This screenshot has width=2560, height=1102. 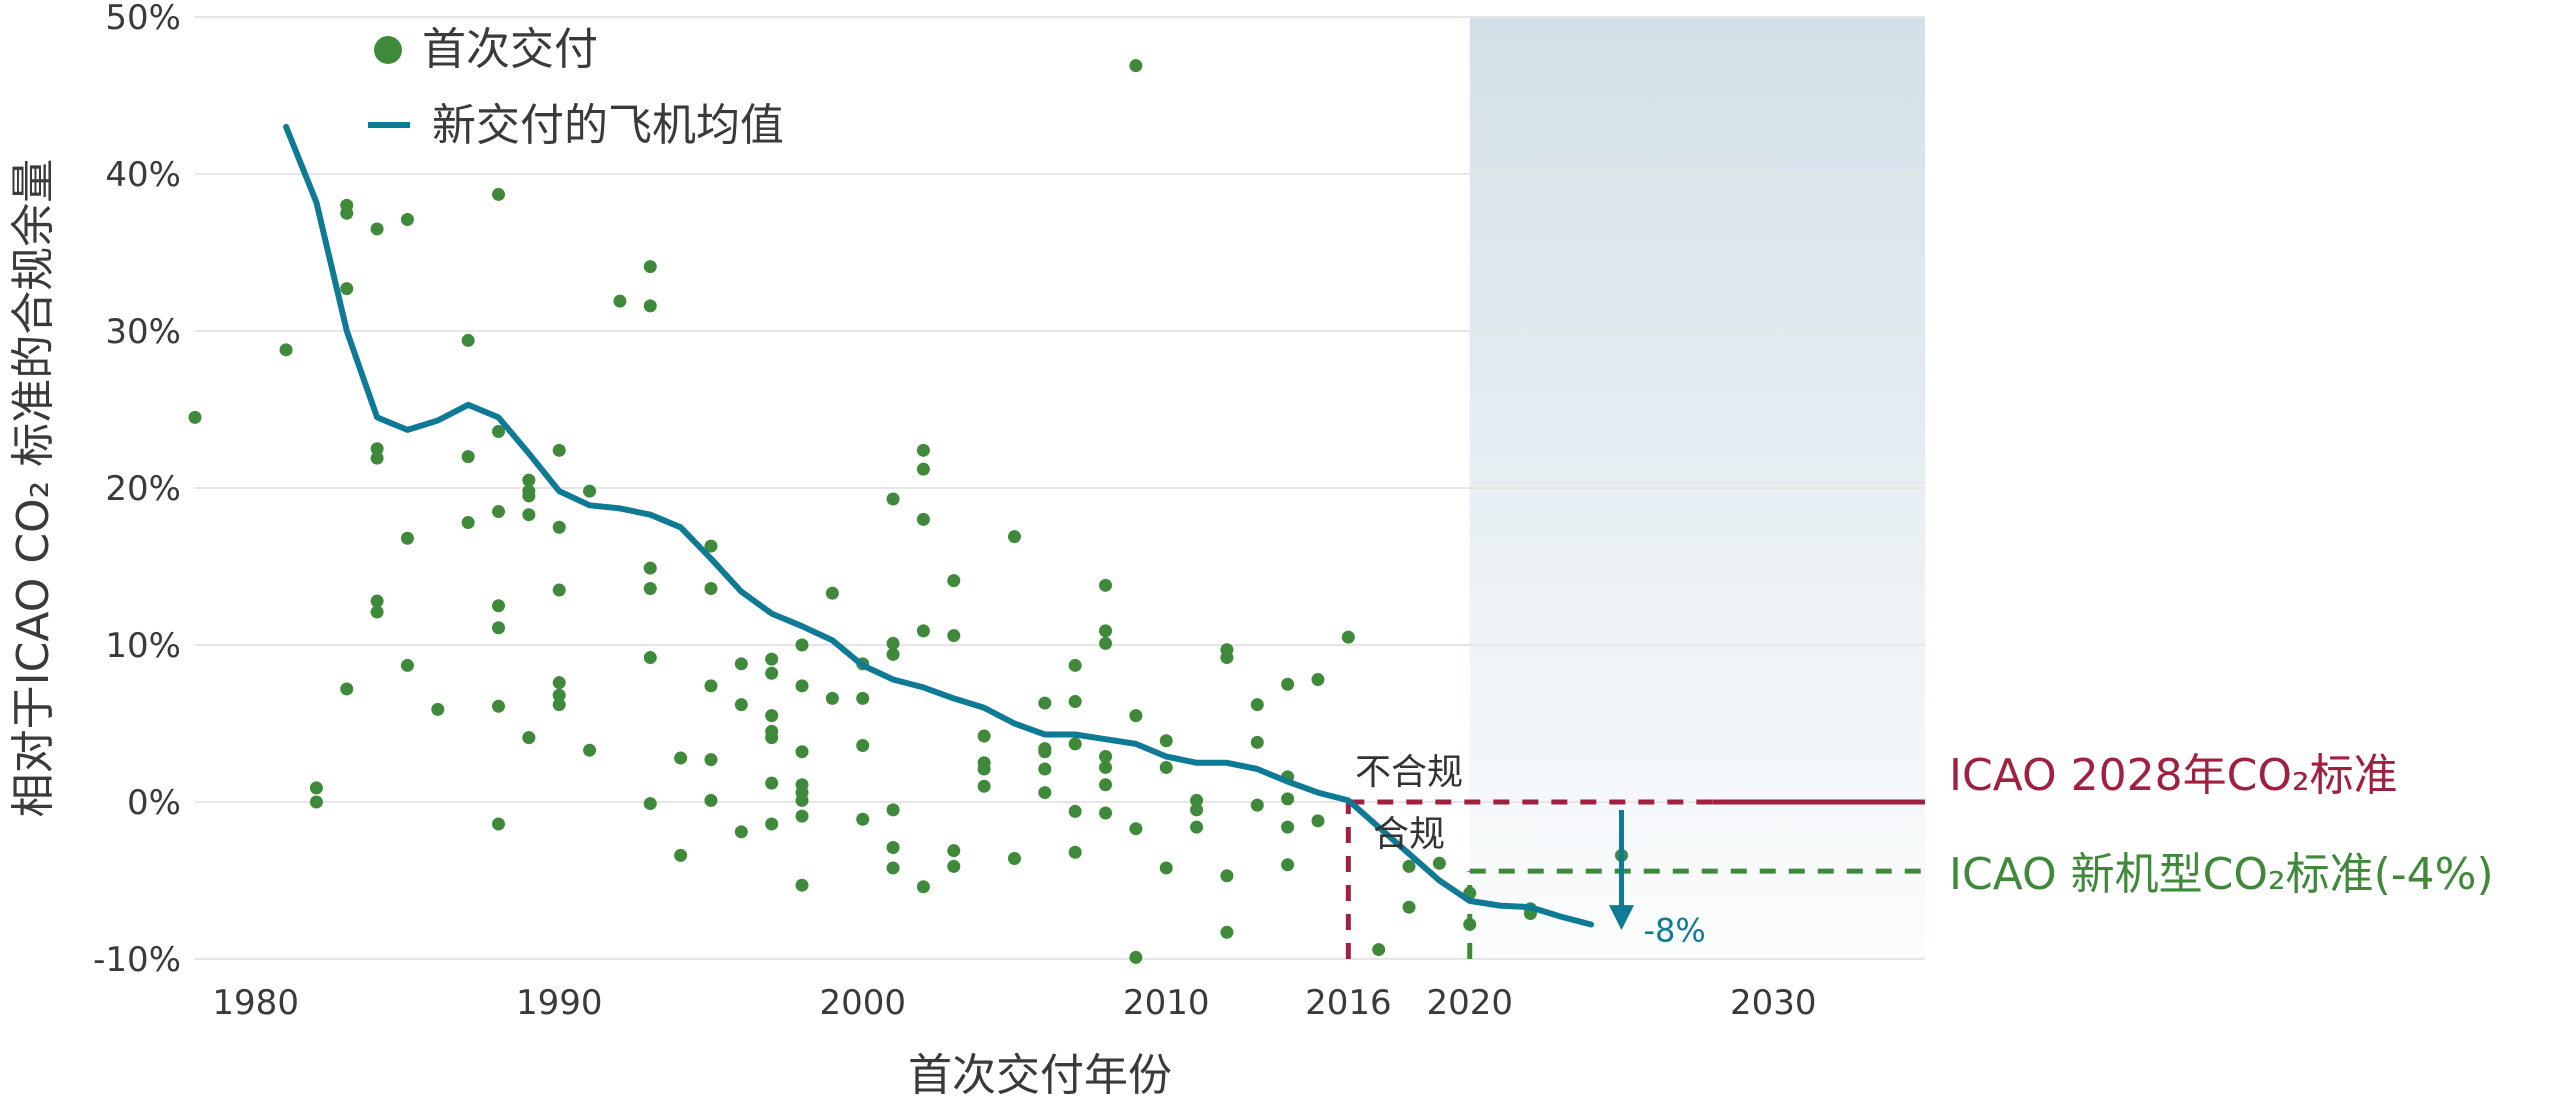 I want to click on x-tick-label: 2020, so click(x=1469, y=1003).